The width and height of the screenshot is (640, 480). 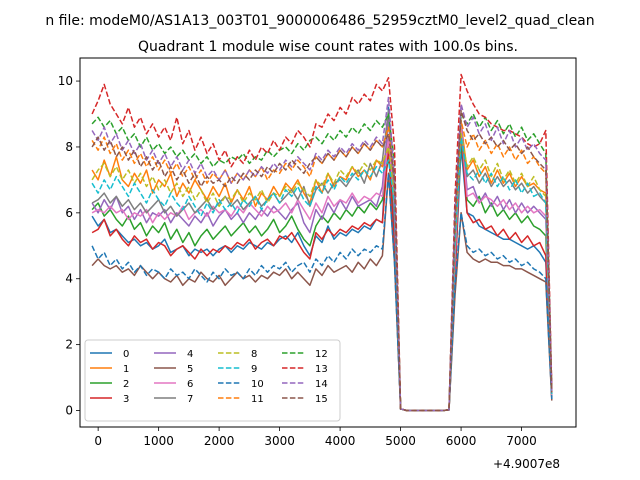 What do you see at coordinates (158, 441) in the screenshot?
I see `x-tick-label: 1000` at bounding box center [158, 441].